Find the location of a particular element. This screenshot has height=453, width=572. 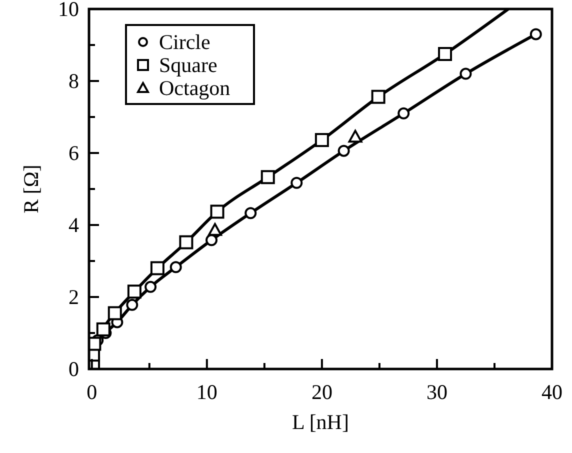

x-tick-label: 10 is located at coordinates (207, 392).